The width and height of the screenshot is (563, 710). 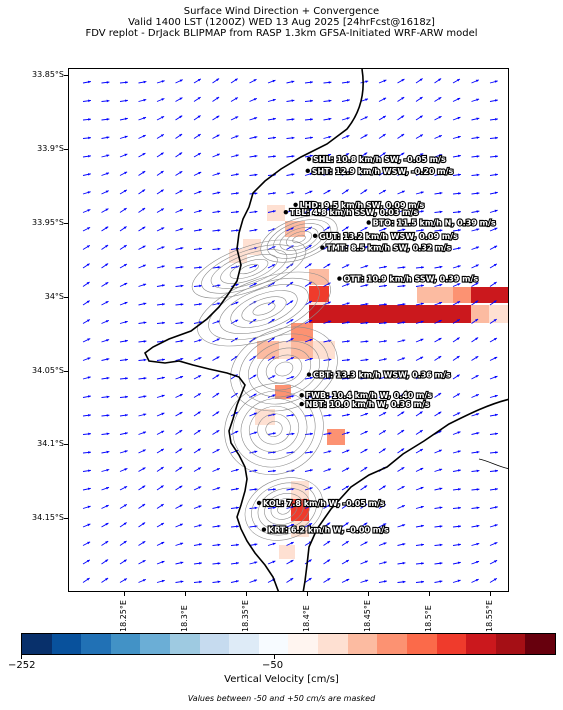 I want to click on station-krt-label: KRT: 6.2 km/h W, -0.00 m/s, so click(x=328, y=530).